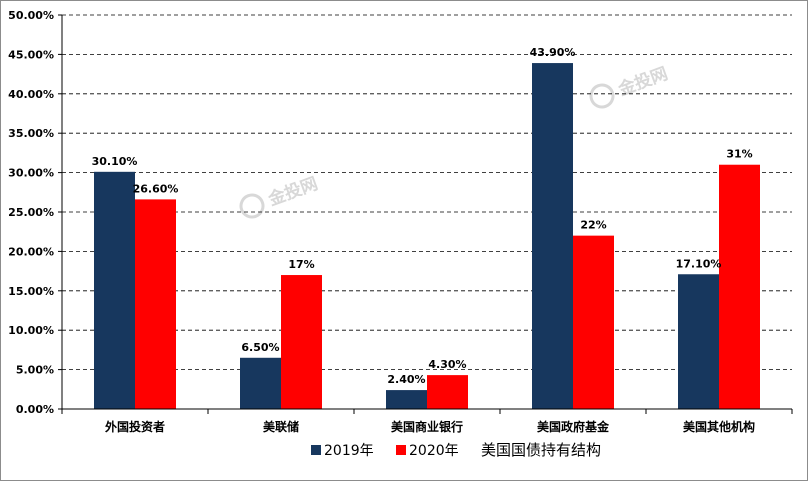 This screenshot has height=481, width=808. I want to click on data-label: 22%, so click(593, 225).